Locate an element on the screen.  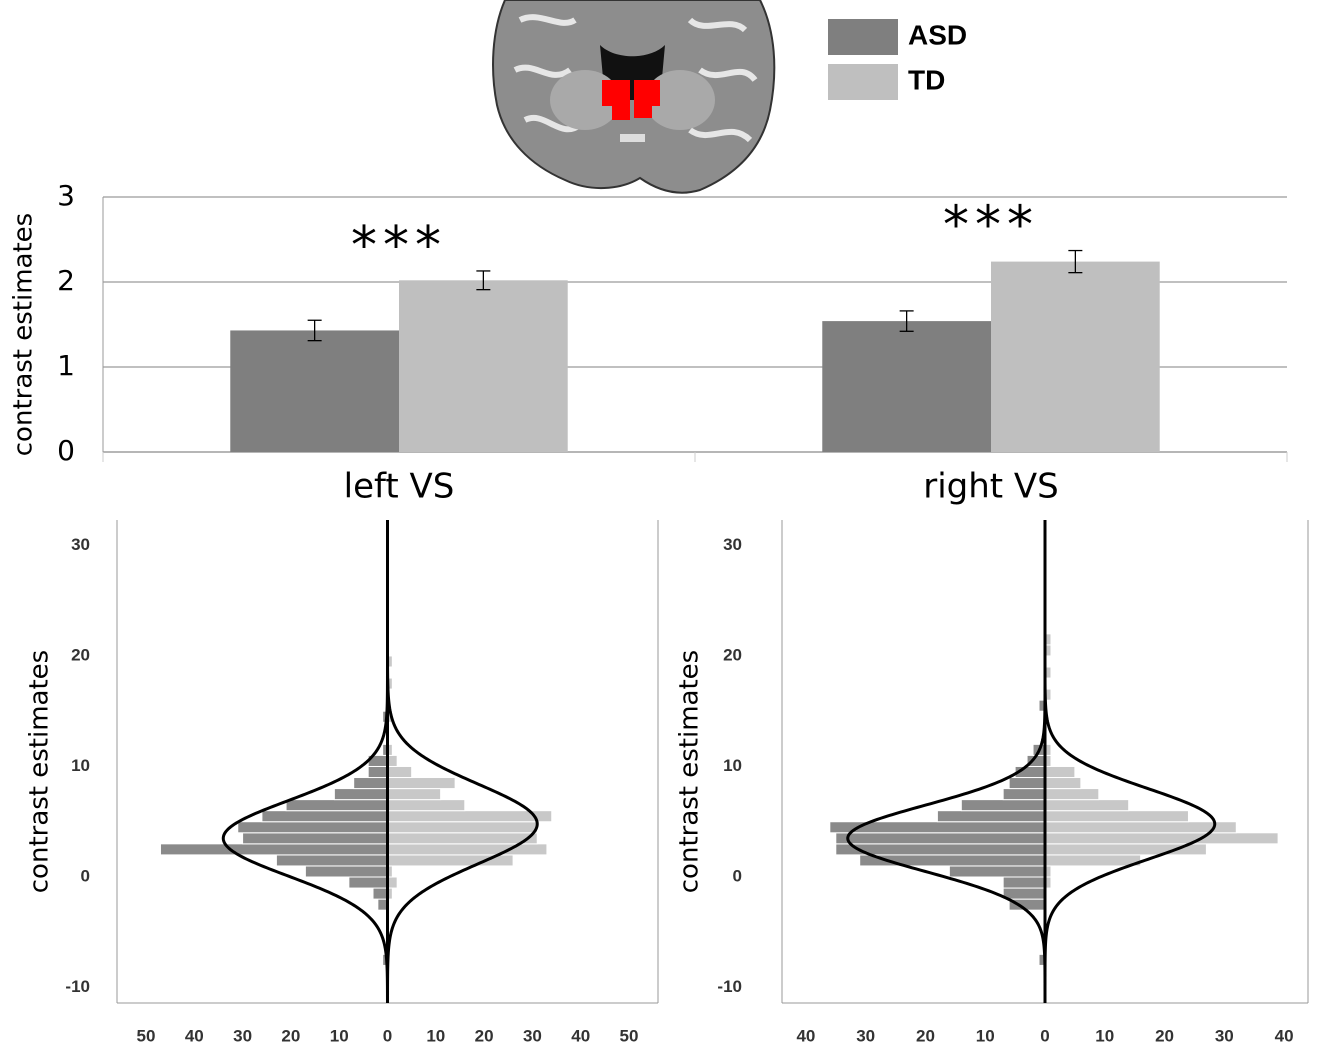
x-tick-label: left VS is located at coordinates (399, 487).